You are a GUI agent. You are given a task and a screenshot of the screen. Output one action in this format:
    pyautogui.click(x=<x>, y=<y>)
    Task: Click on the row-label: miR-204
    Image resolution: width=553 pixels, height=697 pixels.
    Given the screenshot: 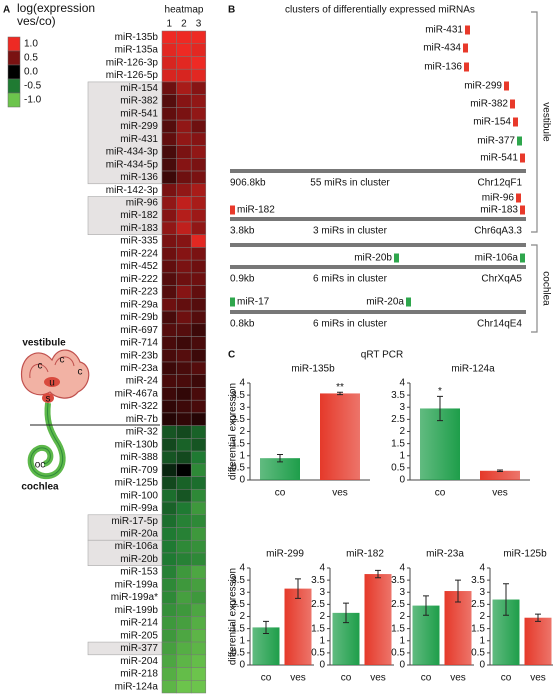 What is the action you would take?
    pyautogui.click(x=139, y=661)
    